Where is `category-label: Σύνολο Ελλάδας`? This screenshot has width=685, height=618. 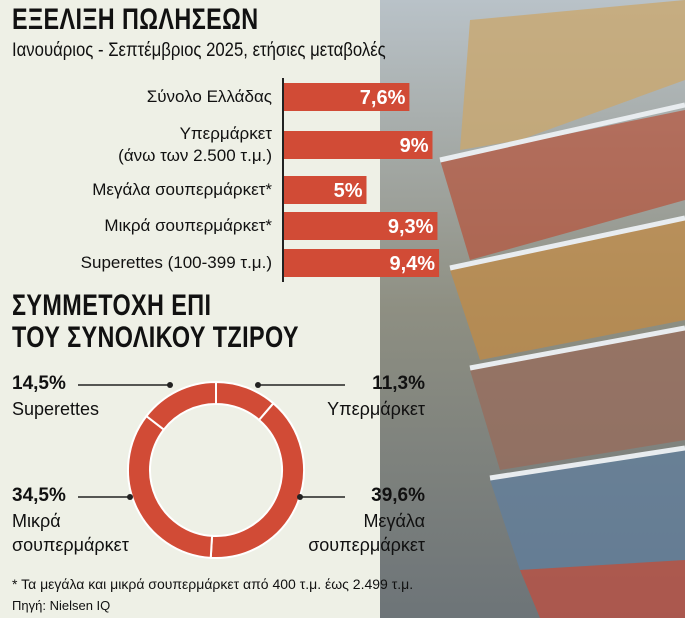 category-label: Σύνολο Ελλάδας is located at coordinates (209, 96).